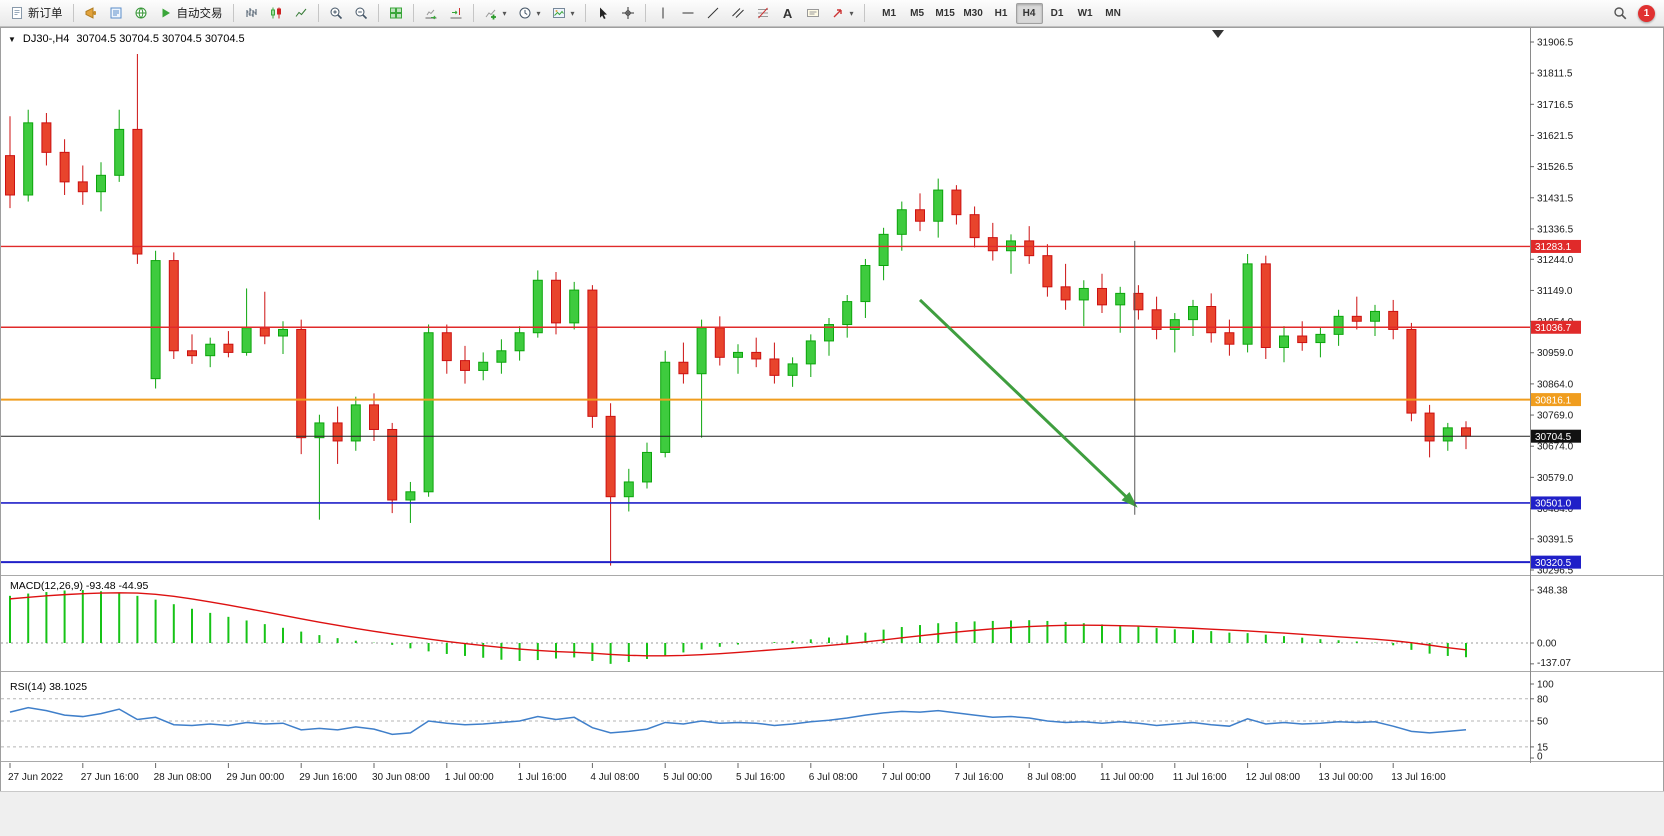 The width and height of the screenshot is (1664, 836). I want to click on timeframe-w1-button: W1, so click(1085, 13).